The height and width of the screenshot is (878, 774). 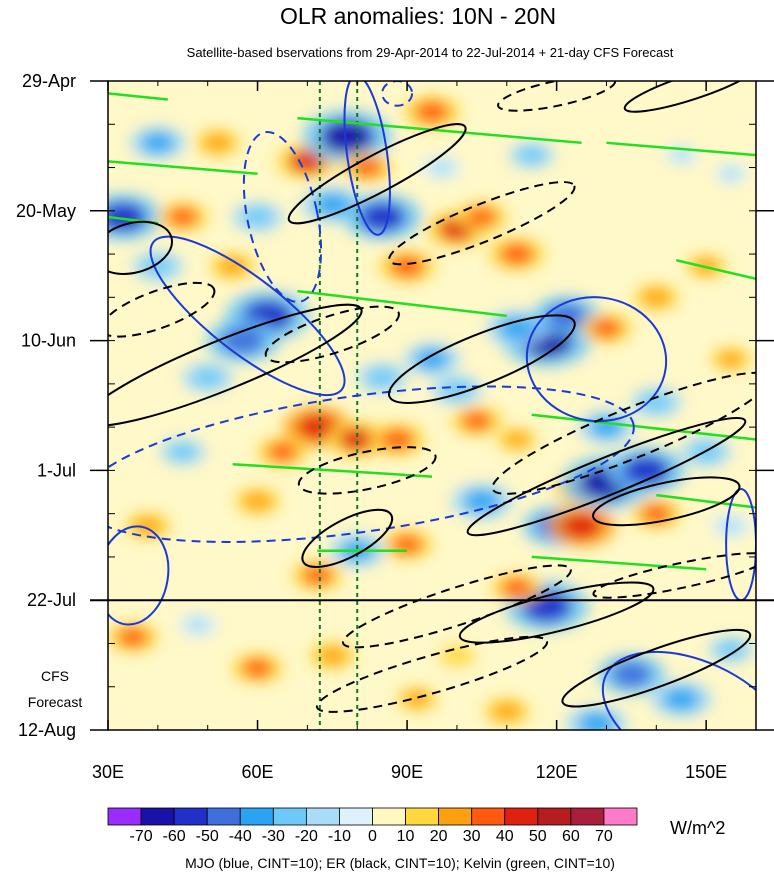 What do you see at coordinates (174, 836) in the screenshot?
I see `colorbar-label: -60` at bounding box center [174, 836].